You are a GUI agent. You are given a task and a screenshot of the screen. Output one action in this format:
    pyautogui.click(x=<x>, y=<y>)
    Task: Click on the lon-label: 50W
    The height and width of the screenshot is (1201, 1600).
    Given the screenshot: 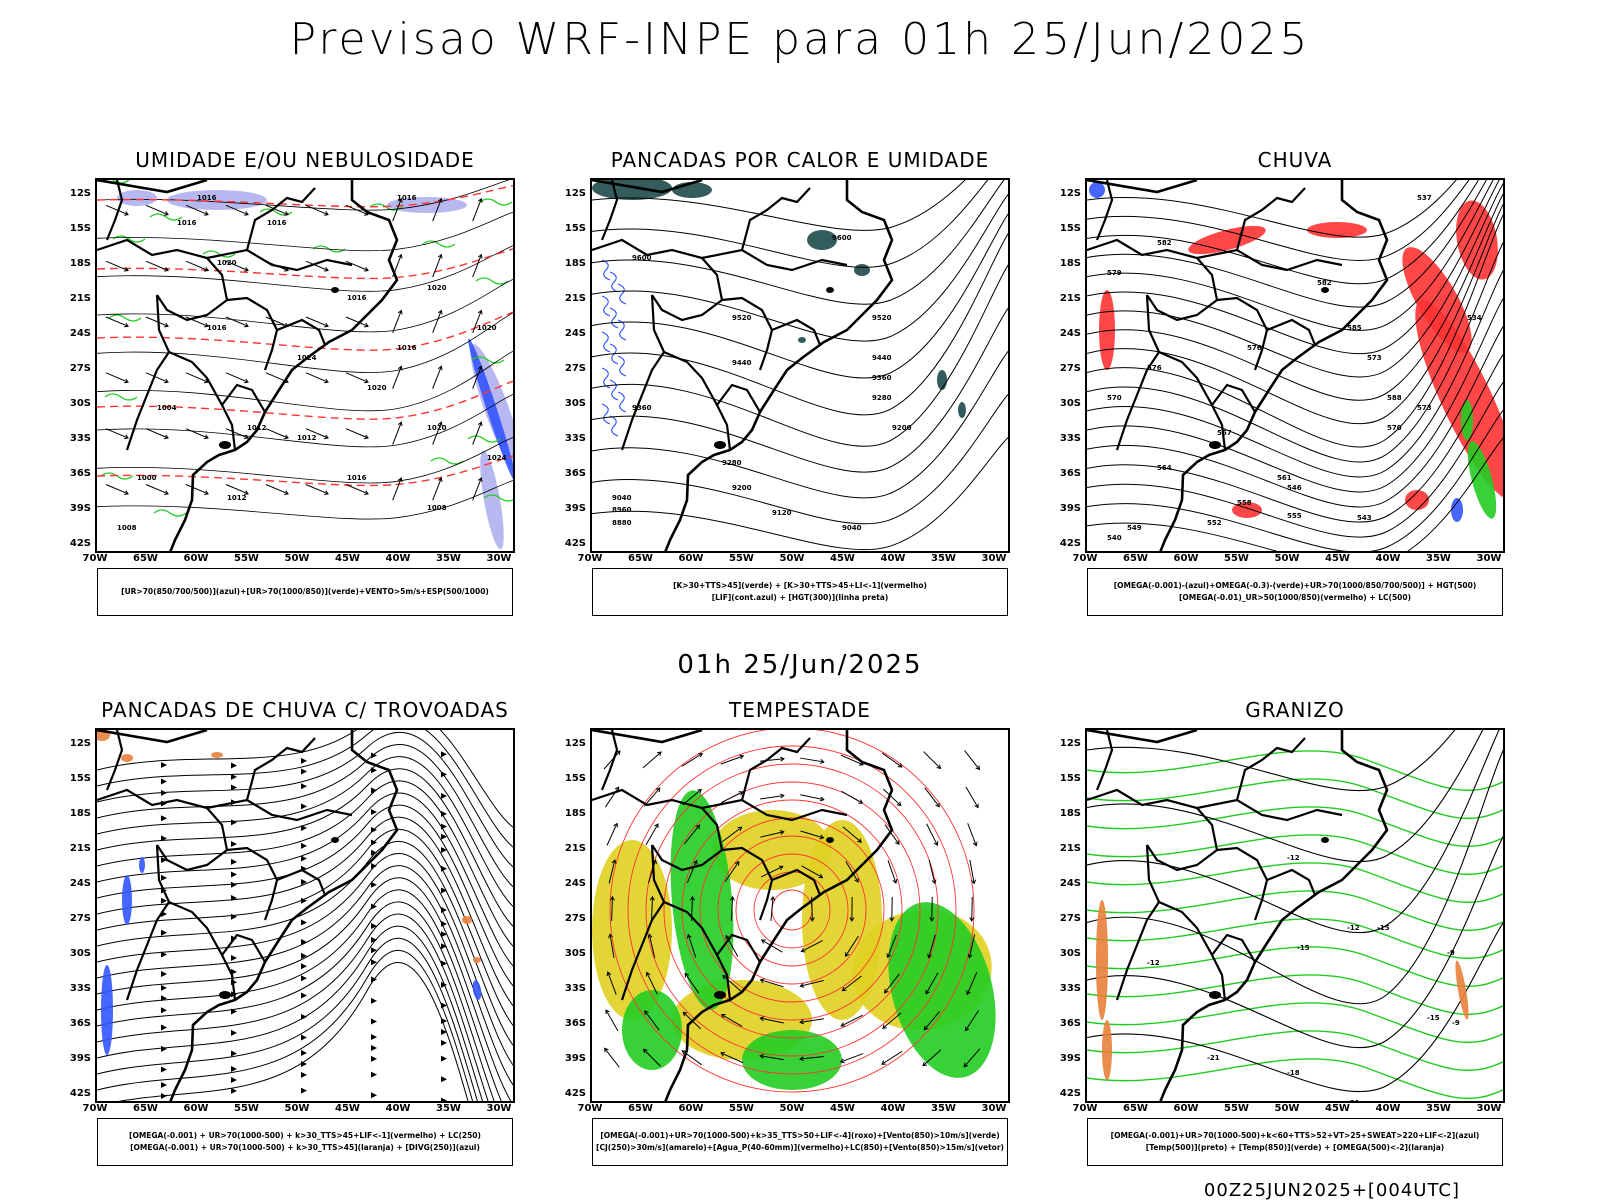 What is the action you would take?
    pyautogui.click(x=297, y=558)
    